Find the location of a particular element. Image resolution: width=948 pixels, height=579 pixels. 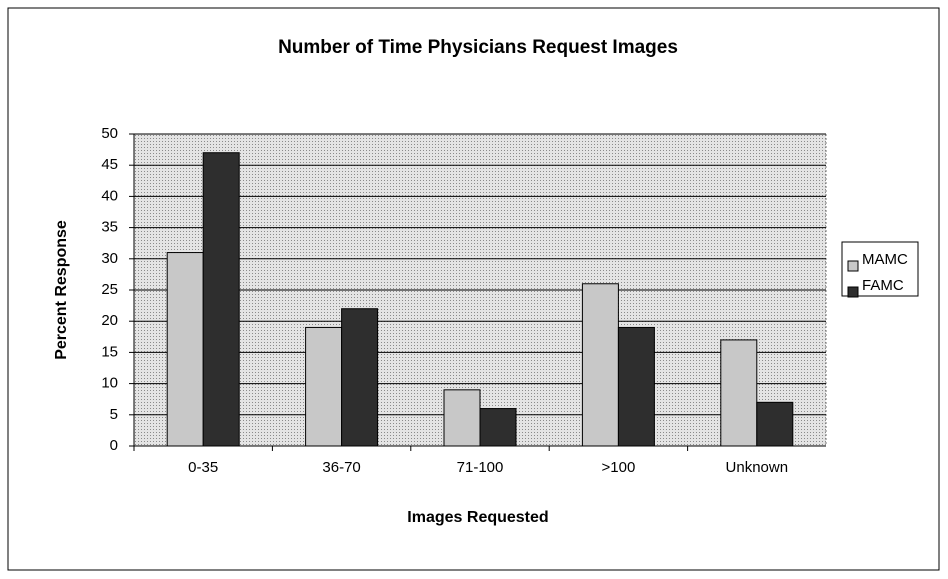

y-tick-label: 10 is located at coordinates (109, 383).